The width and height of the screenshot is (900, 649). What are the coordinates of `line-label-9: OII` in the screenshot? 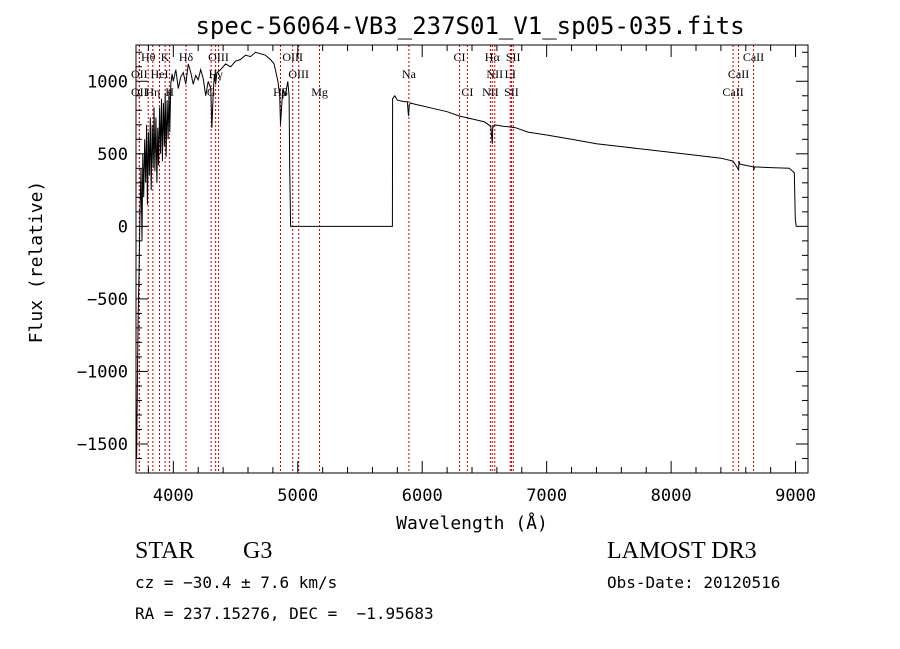 It's located at (139, 74).